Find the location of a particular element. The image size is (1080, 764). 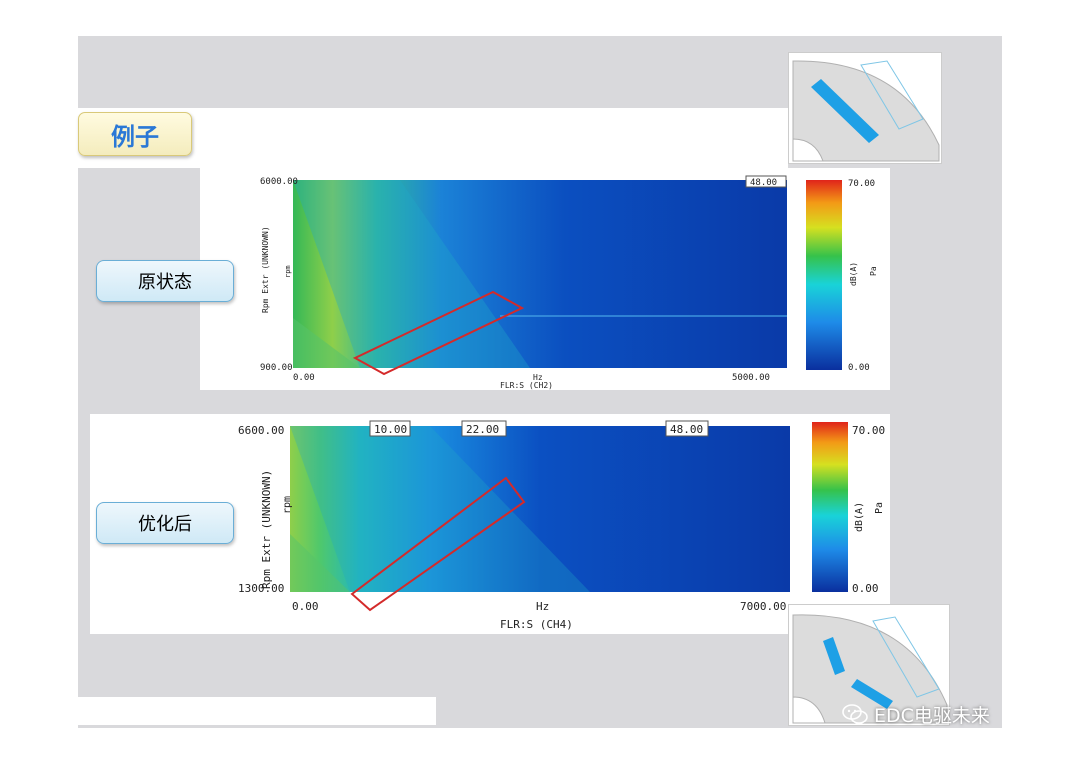

magnet-slot is located at coordinates (845, 111).